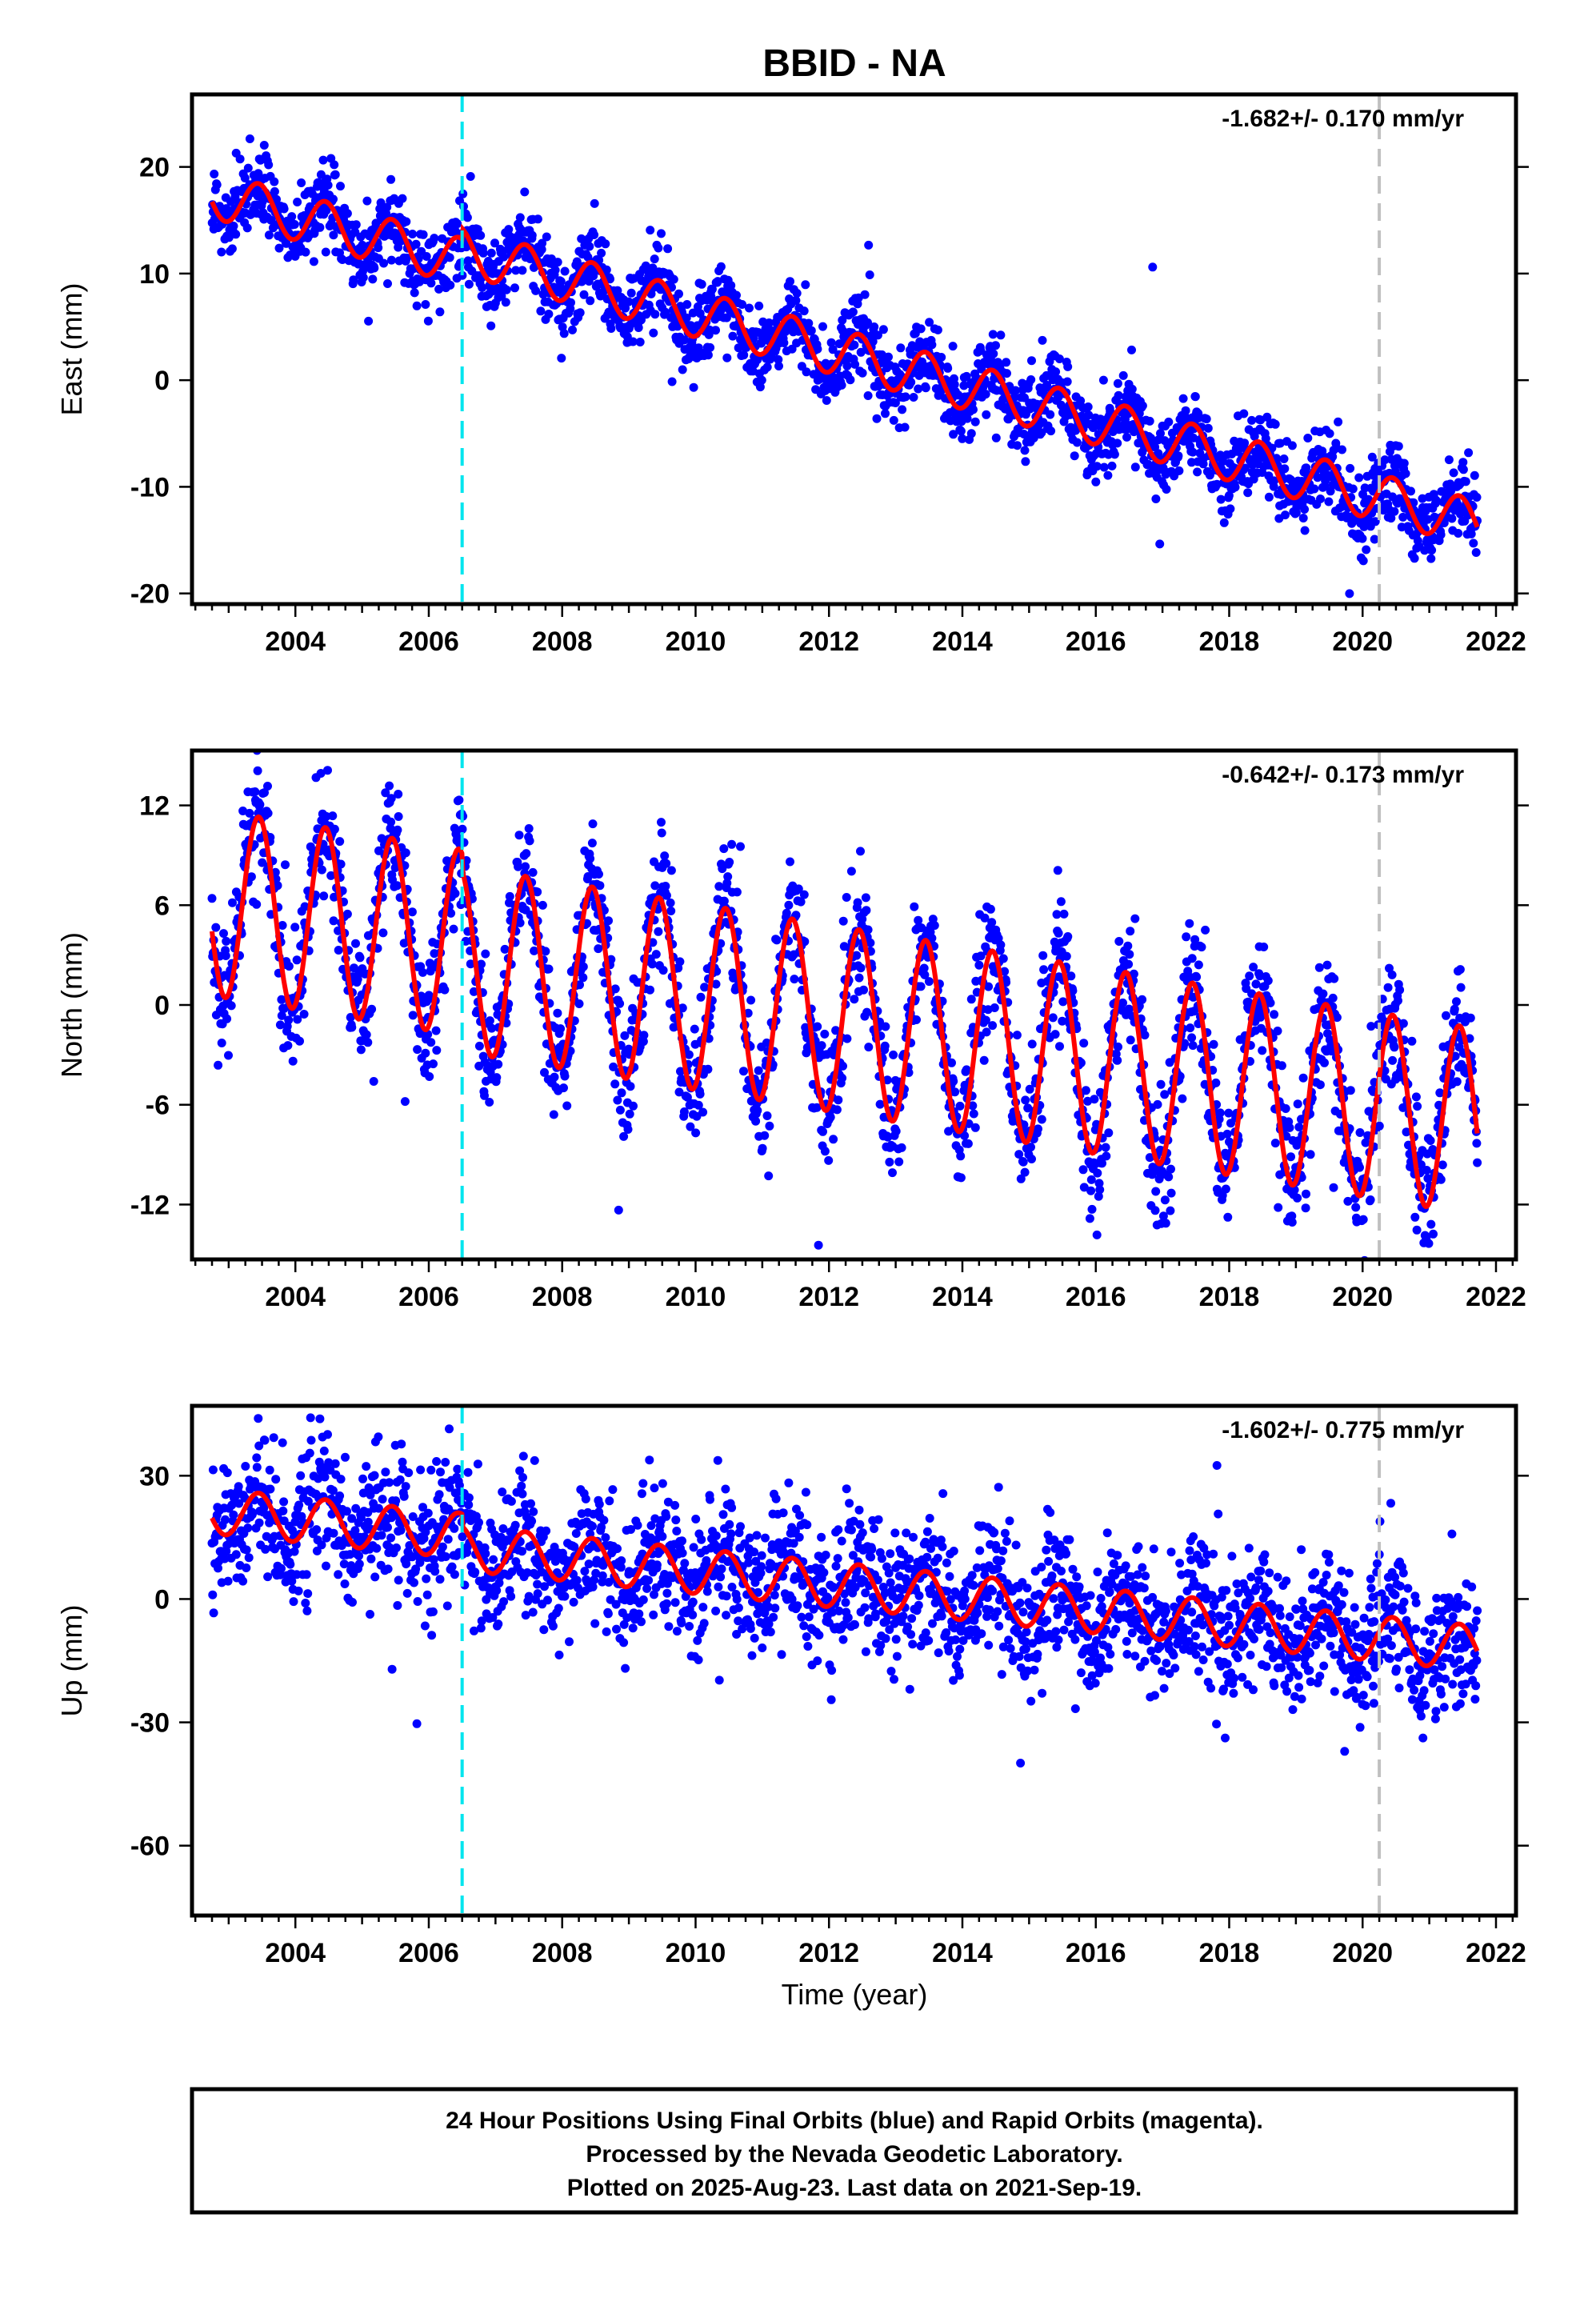  I want to click on x-tick-label: 2014, so click(962, 642).